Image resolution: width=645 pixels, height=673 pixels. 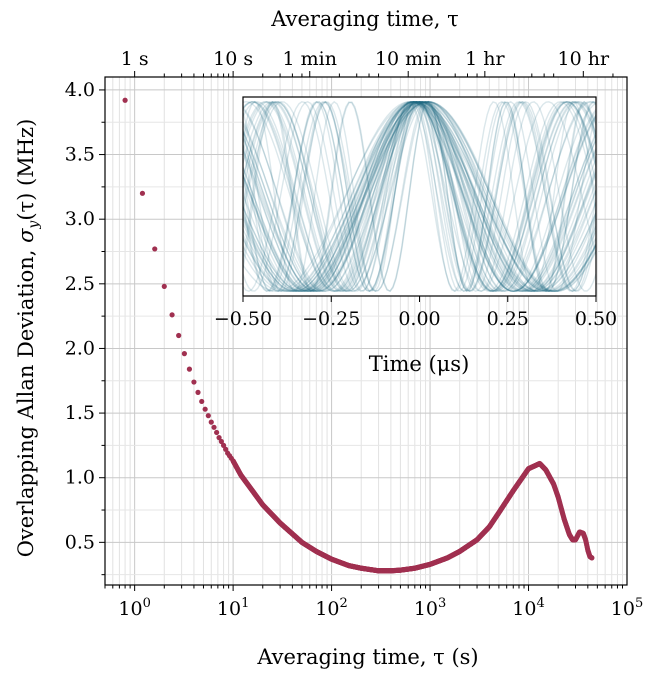 What do you see at coordinates (430, 608) in the screenshot?
I see `x-tick-label: 10³` at bounding box center [430, 608].